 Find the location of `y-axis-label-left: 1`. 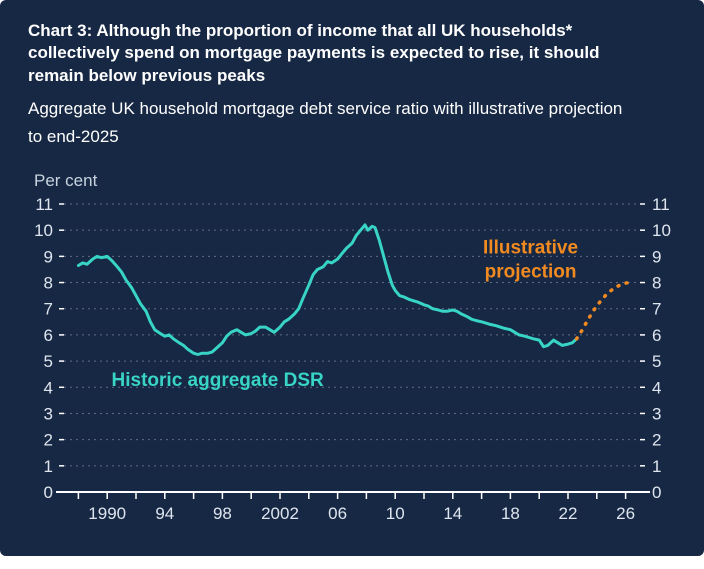

y-axis-label-left: 1 is located at coordinates (48, 466).